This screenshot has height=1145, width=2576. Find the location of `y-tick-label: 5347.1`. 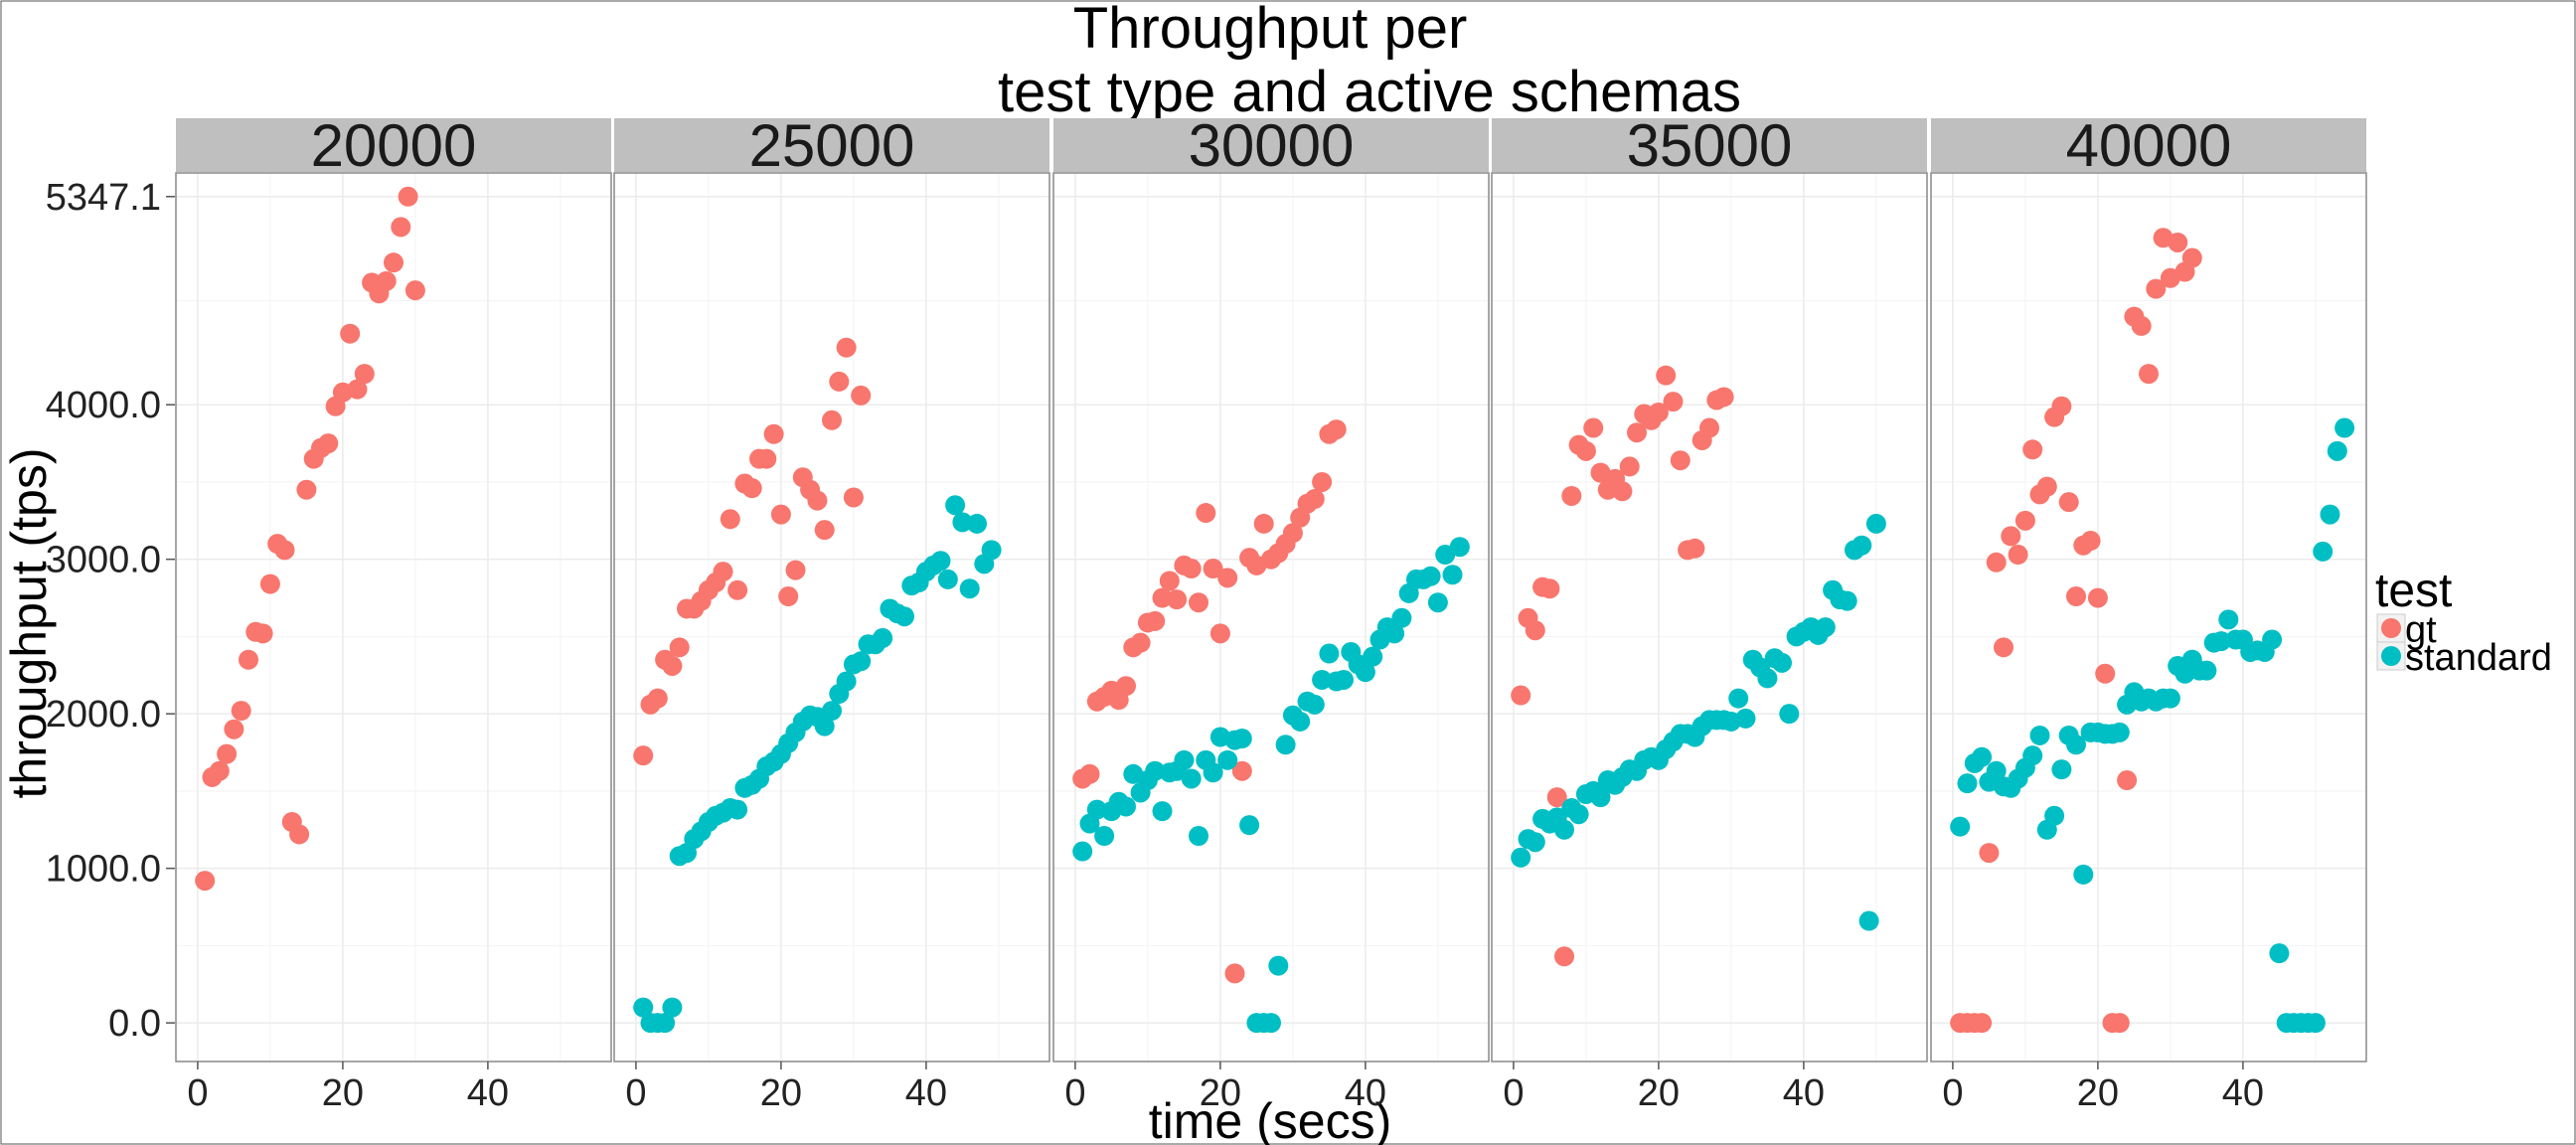

y-tick-label: 5347.1 is located at coordinates (103, 198).